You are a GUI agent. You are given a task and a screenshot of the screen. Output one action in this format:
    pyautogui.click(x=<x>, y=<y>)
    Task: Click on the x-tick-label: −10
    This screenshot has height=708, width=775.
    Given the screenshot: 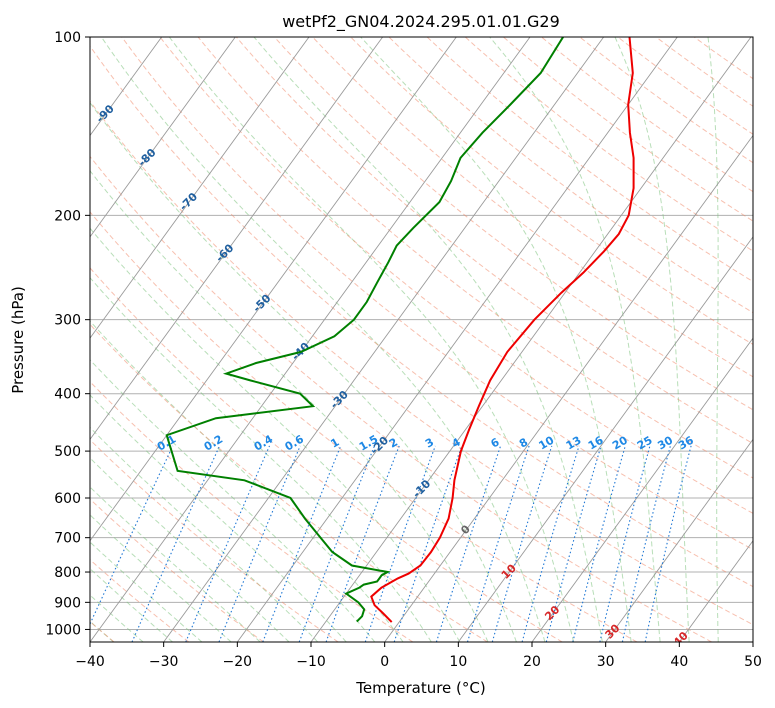 What is the action you would take?
    pyautogui.click(x=311, y=662)
    